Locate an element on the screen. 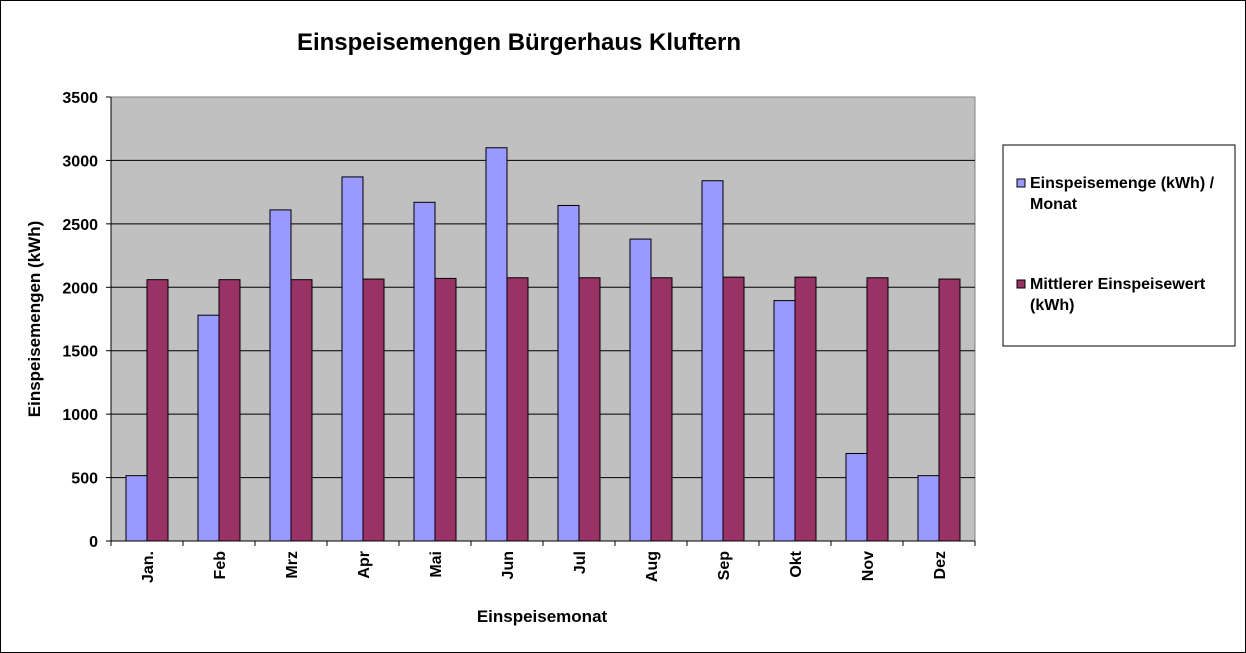 The image size is (1246, 653). x-tick-labels: Jan. Feb Mrz Apr Mai Jun Jul Aug Sep Okt Nov Dez is located at coordinates (544, 566).